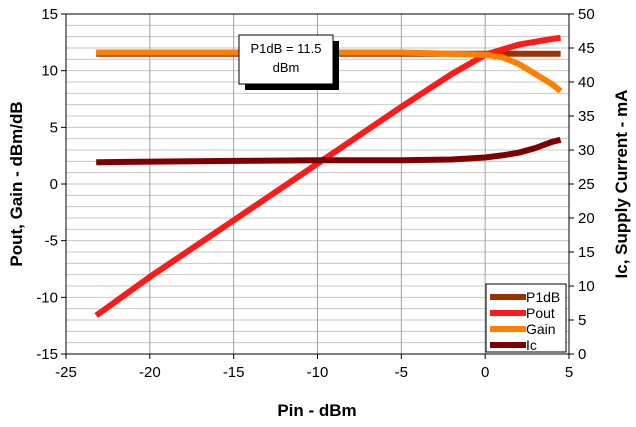 The height and width of the screenshot is (427, 636). I want to click on y-tick-label: 5, so click(54, 127).